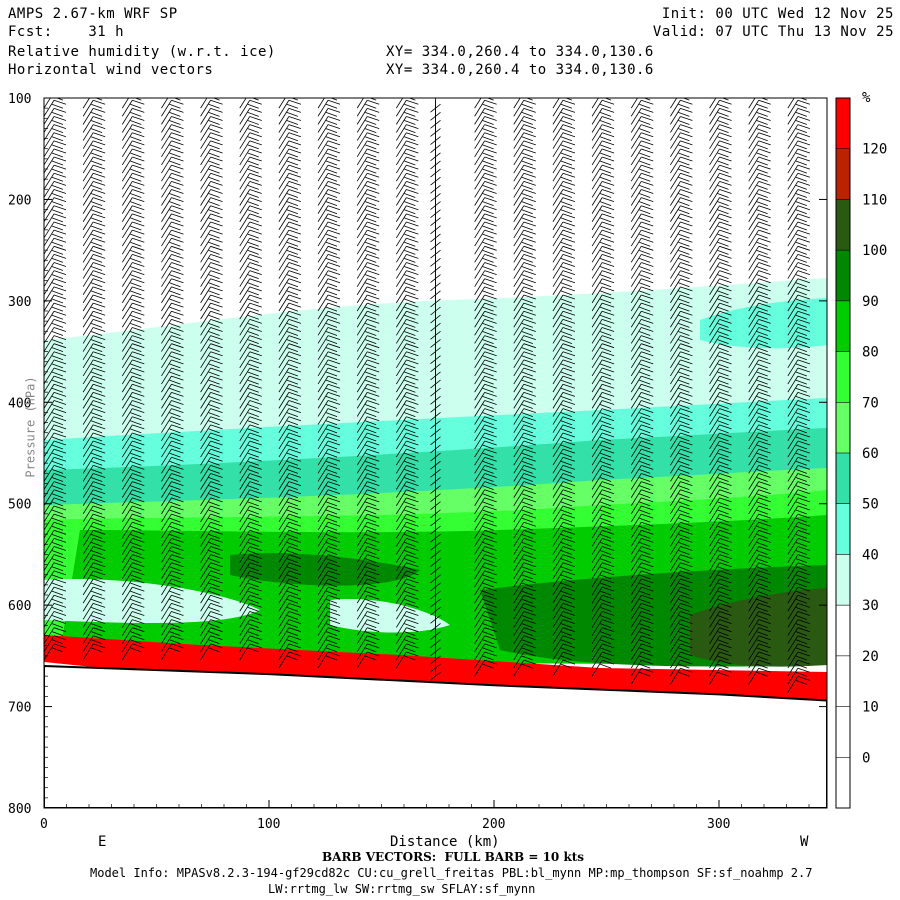 This screenshot has width=900, height=900. Describe the element at coordinates (19, 606) in the screenshot. I see `y-tick-label: 600` at that location.